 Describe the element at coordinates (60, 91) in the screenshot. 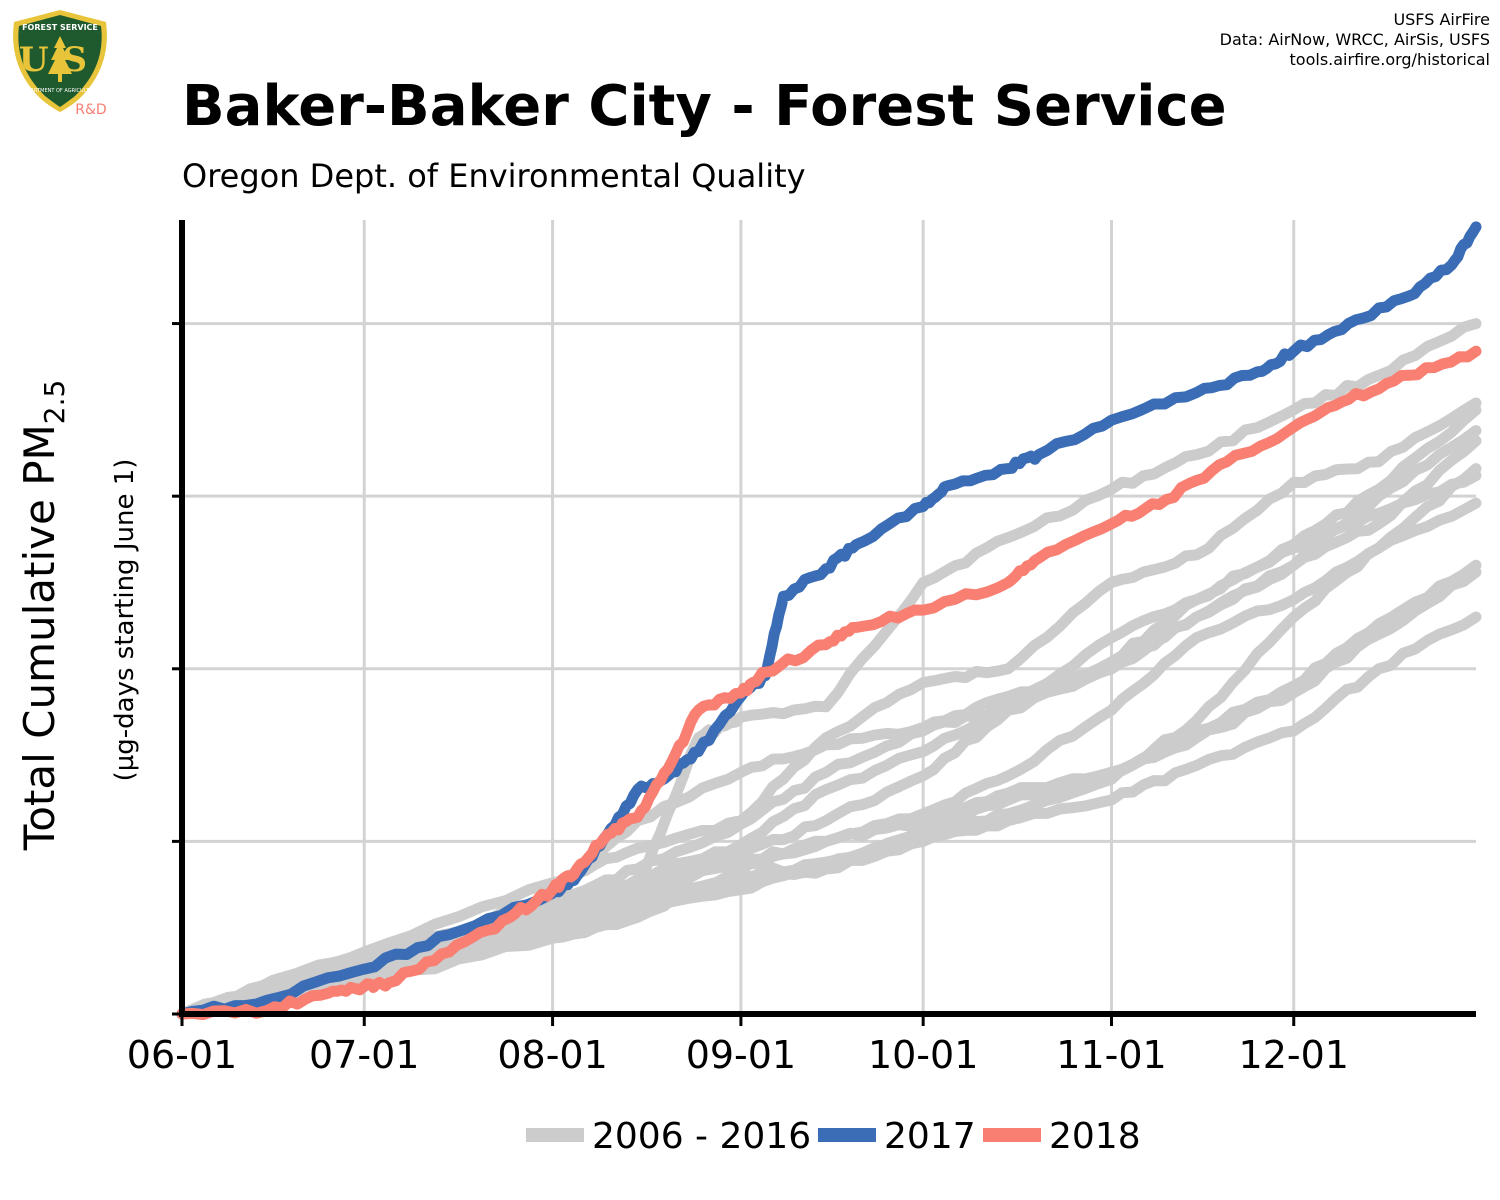

I see `logo-text-bottom: DEPARTMENT OF AGRICULTURE` at that location.